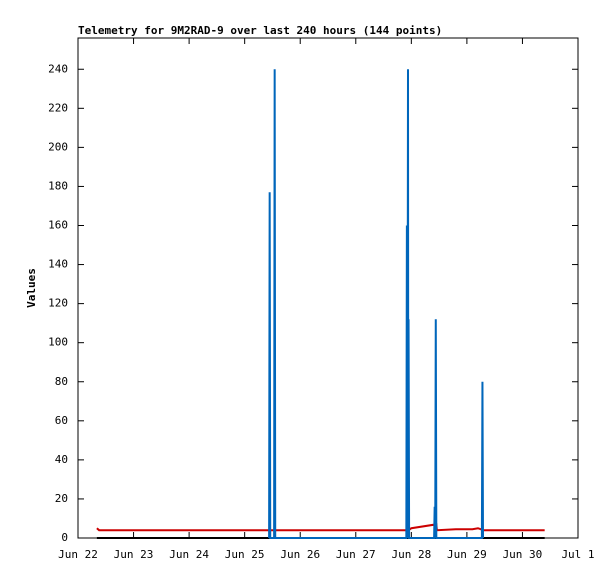 This screenshot has width=615, height=579. Describe the element at coordinates (58, 107) in the screenshot. I see `y-tick-label: 220` at that location.